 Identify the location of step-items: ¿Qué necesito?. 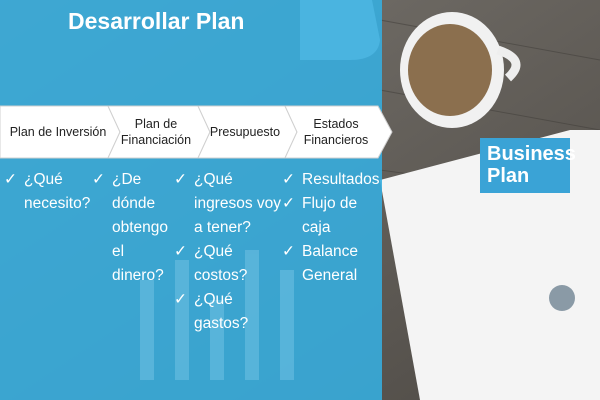
(48, 192).